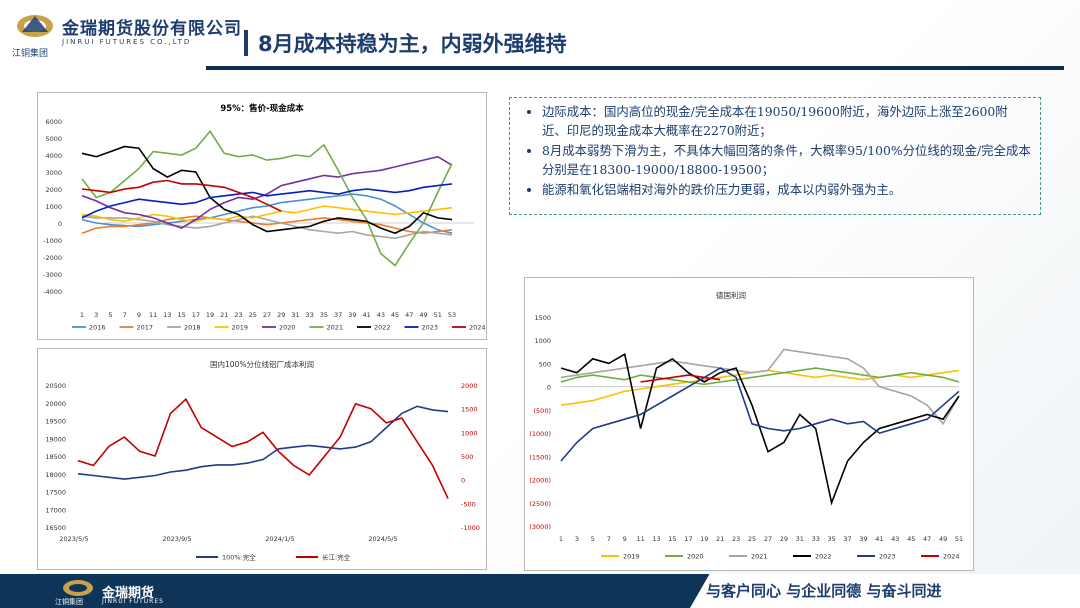  Describe the element at coordinates (452, 315) in the screenshot. I see `x-tick-label: 53` at that location.